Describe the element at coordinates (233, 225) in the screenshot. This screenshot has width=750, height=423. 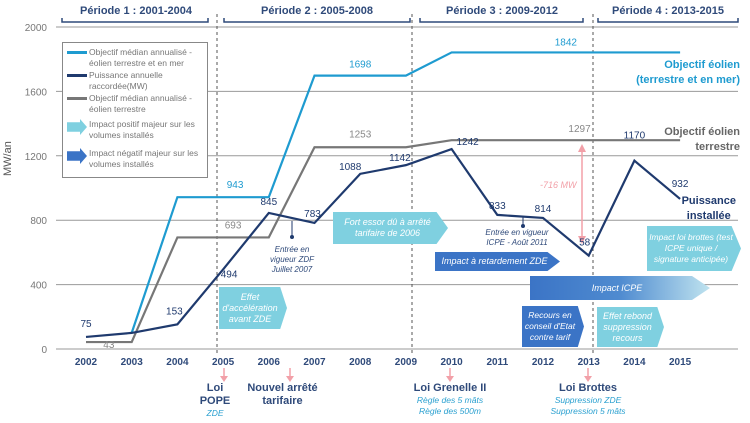
I see `data-label: 693` at that location.